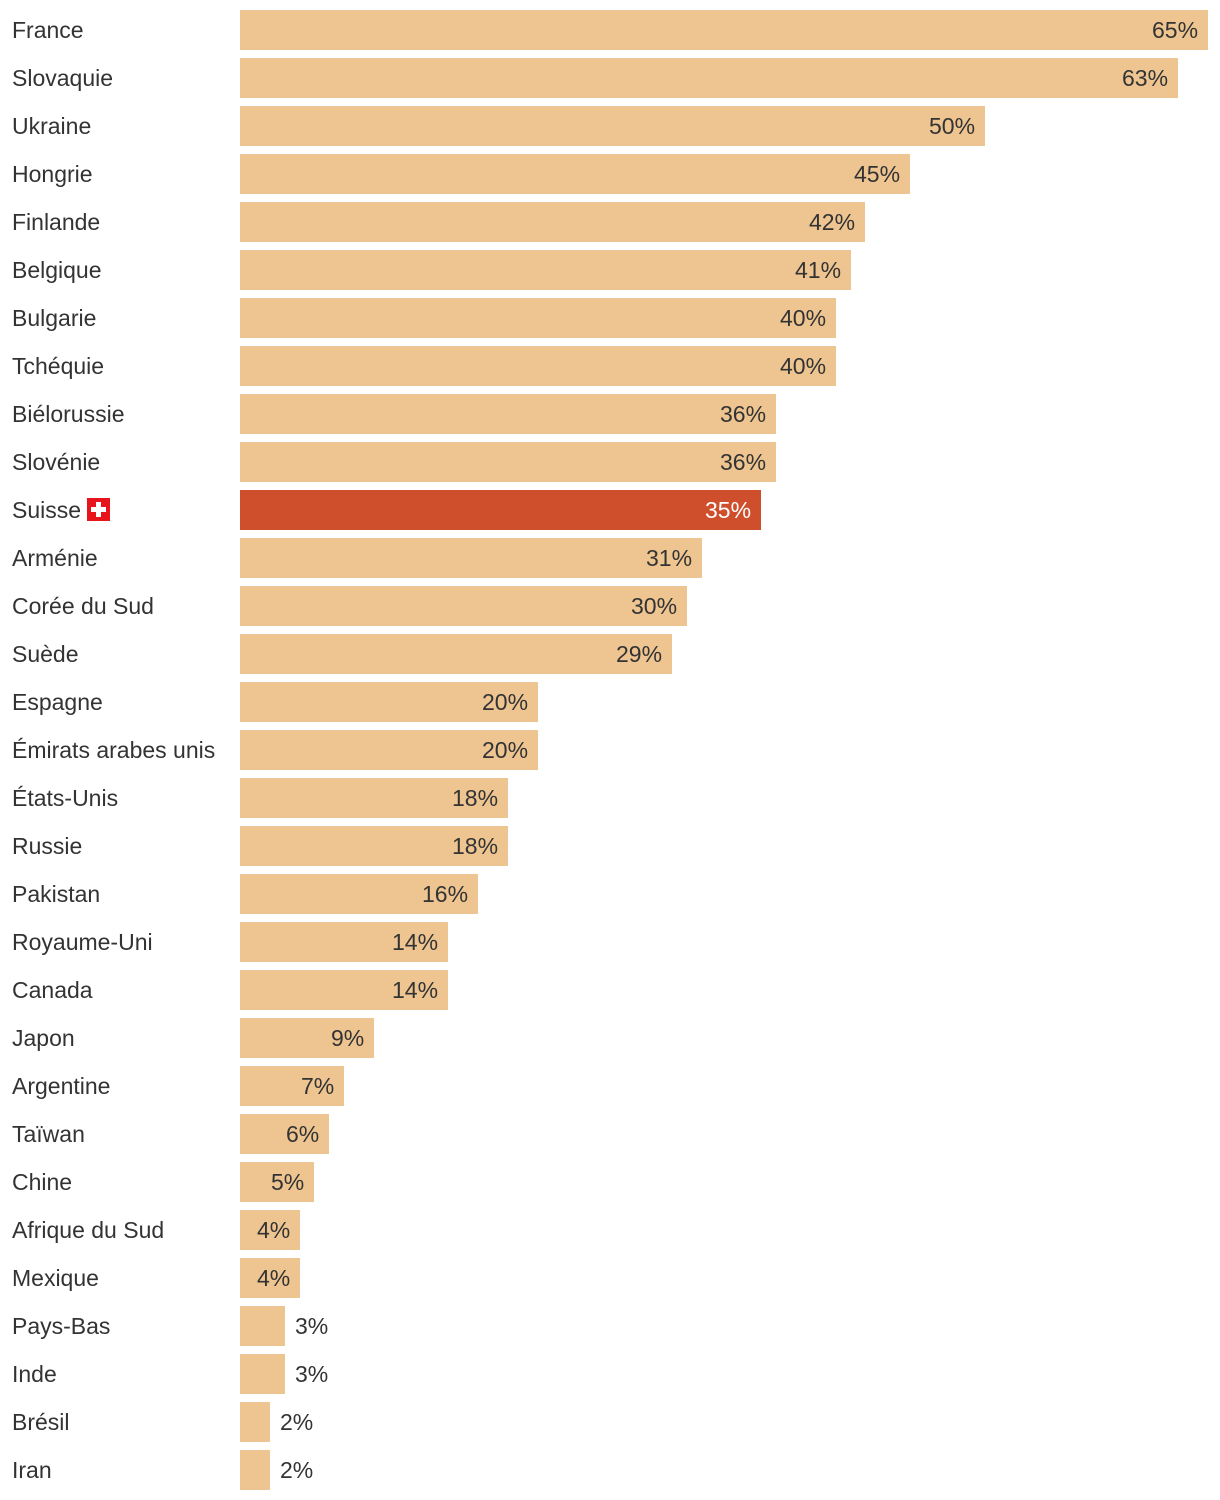 The height and width of the screenshot is (1500, 1220). What do you see at coordinates (61, 1326) in the screenshot?
I see `category-label: Pays-Bas` at bounding box center [61, 1326].